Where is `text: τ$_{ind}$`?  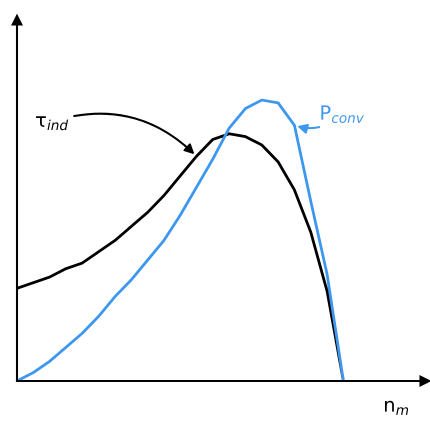
text: τ$_{ind}$ is located at coordinates (52, 123).